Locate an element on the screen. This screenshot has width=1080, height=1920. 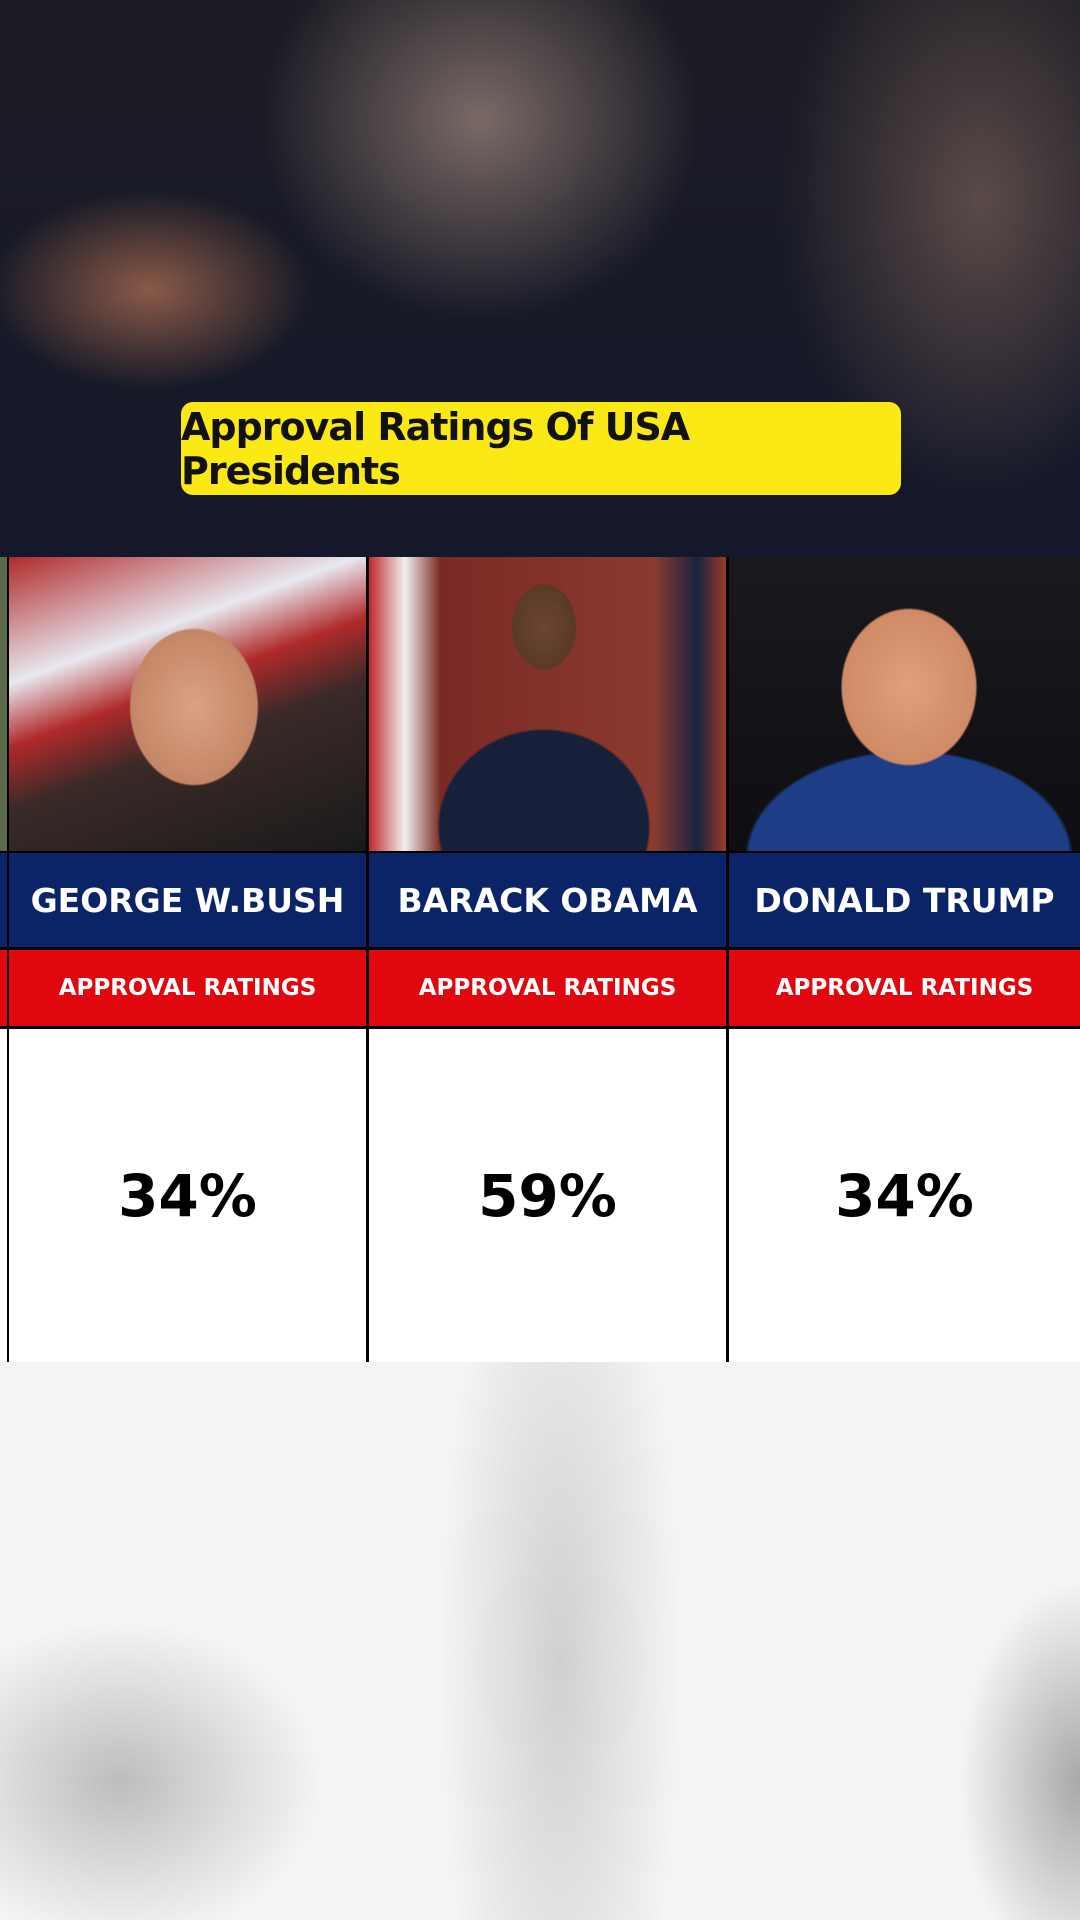
president-column: BARACK OBAMA APPROVAL RATINGS 59% is located at coordinates (547, 959).